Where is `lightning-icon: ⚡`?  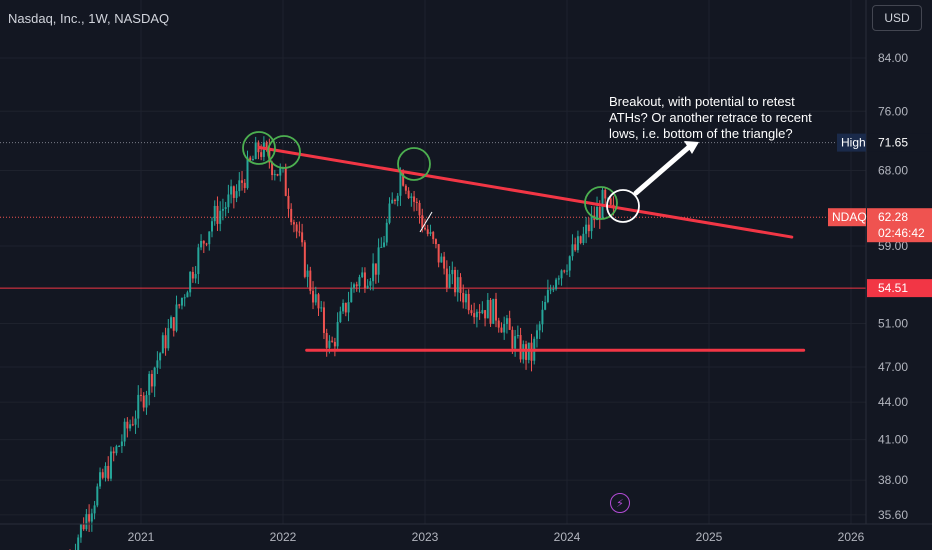 lightning-icon: ⚡ is located at coordinates (620, 503).